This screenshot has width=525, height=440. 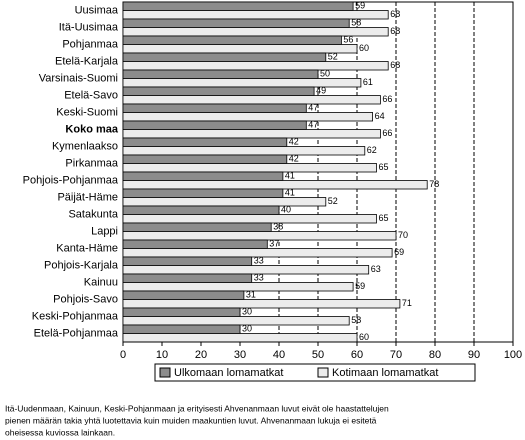 I want to click on x-tick-label: 10, so click(x=162, y=355).